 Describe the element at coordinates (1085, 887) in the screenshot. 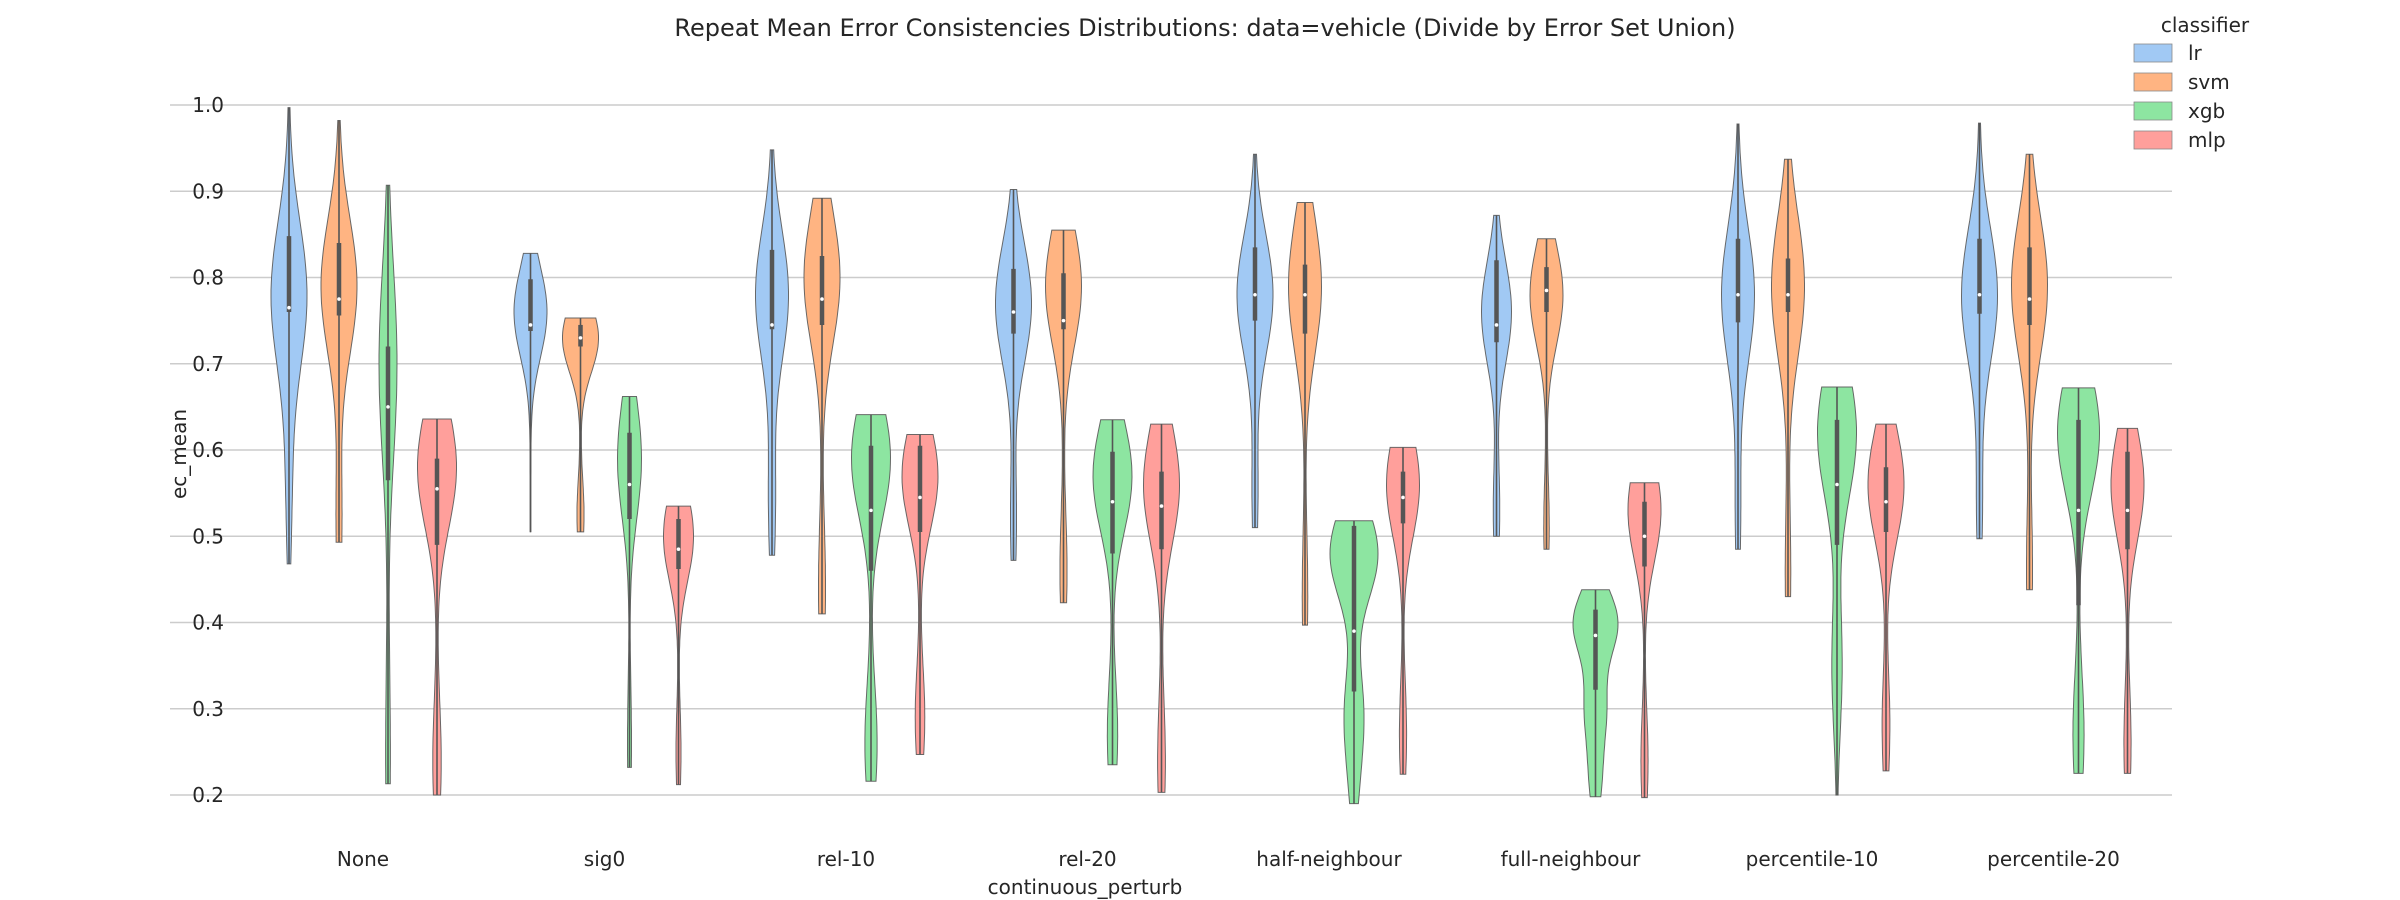

I see `x-axis-label: continuous_perturb` at that location.